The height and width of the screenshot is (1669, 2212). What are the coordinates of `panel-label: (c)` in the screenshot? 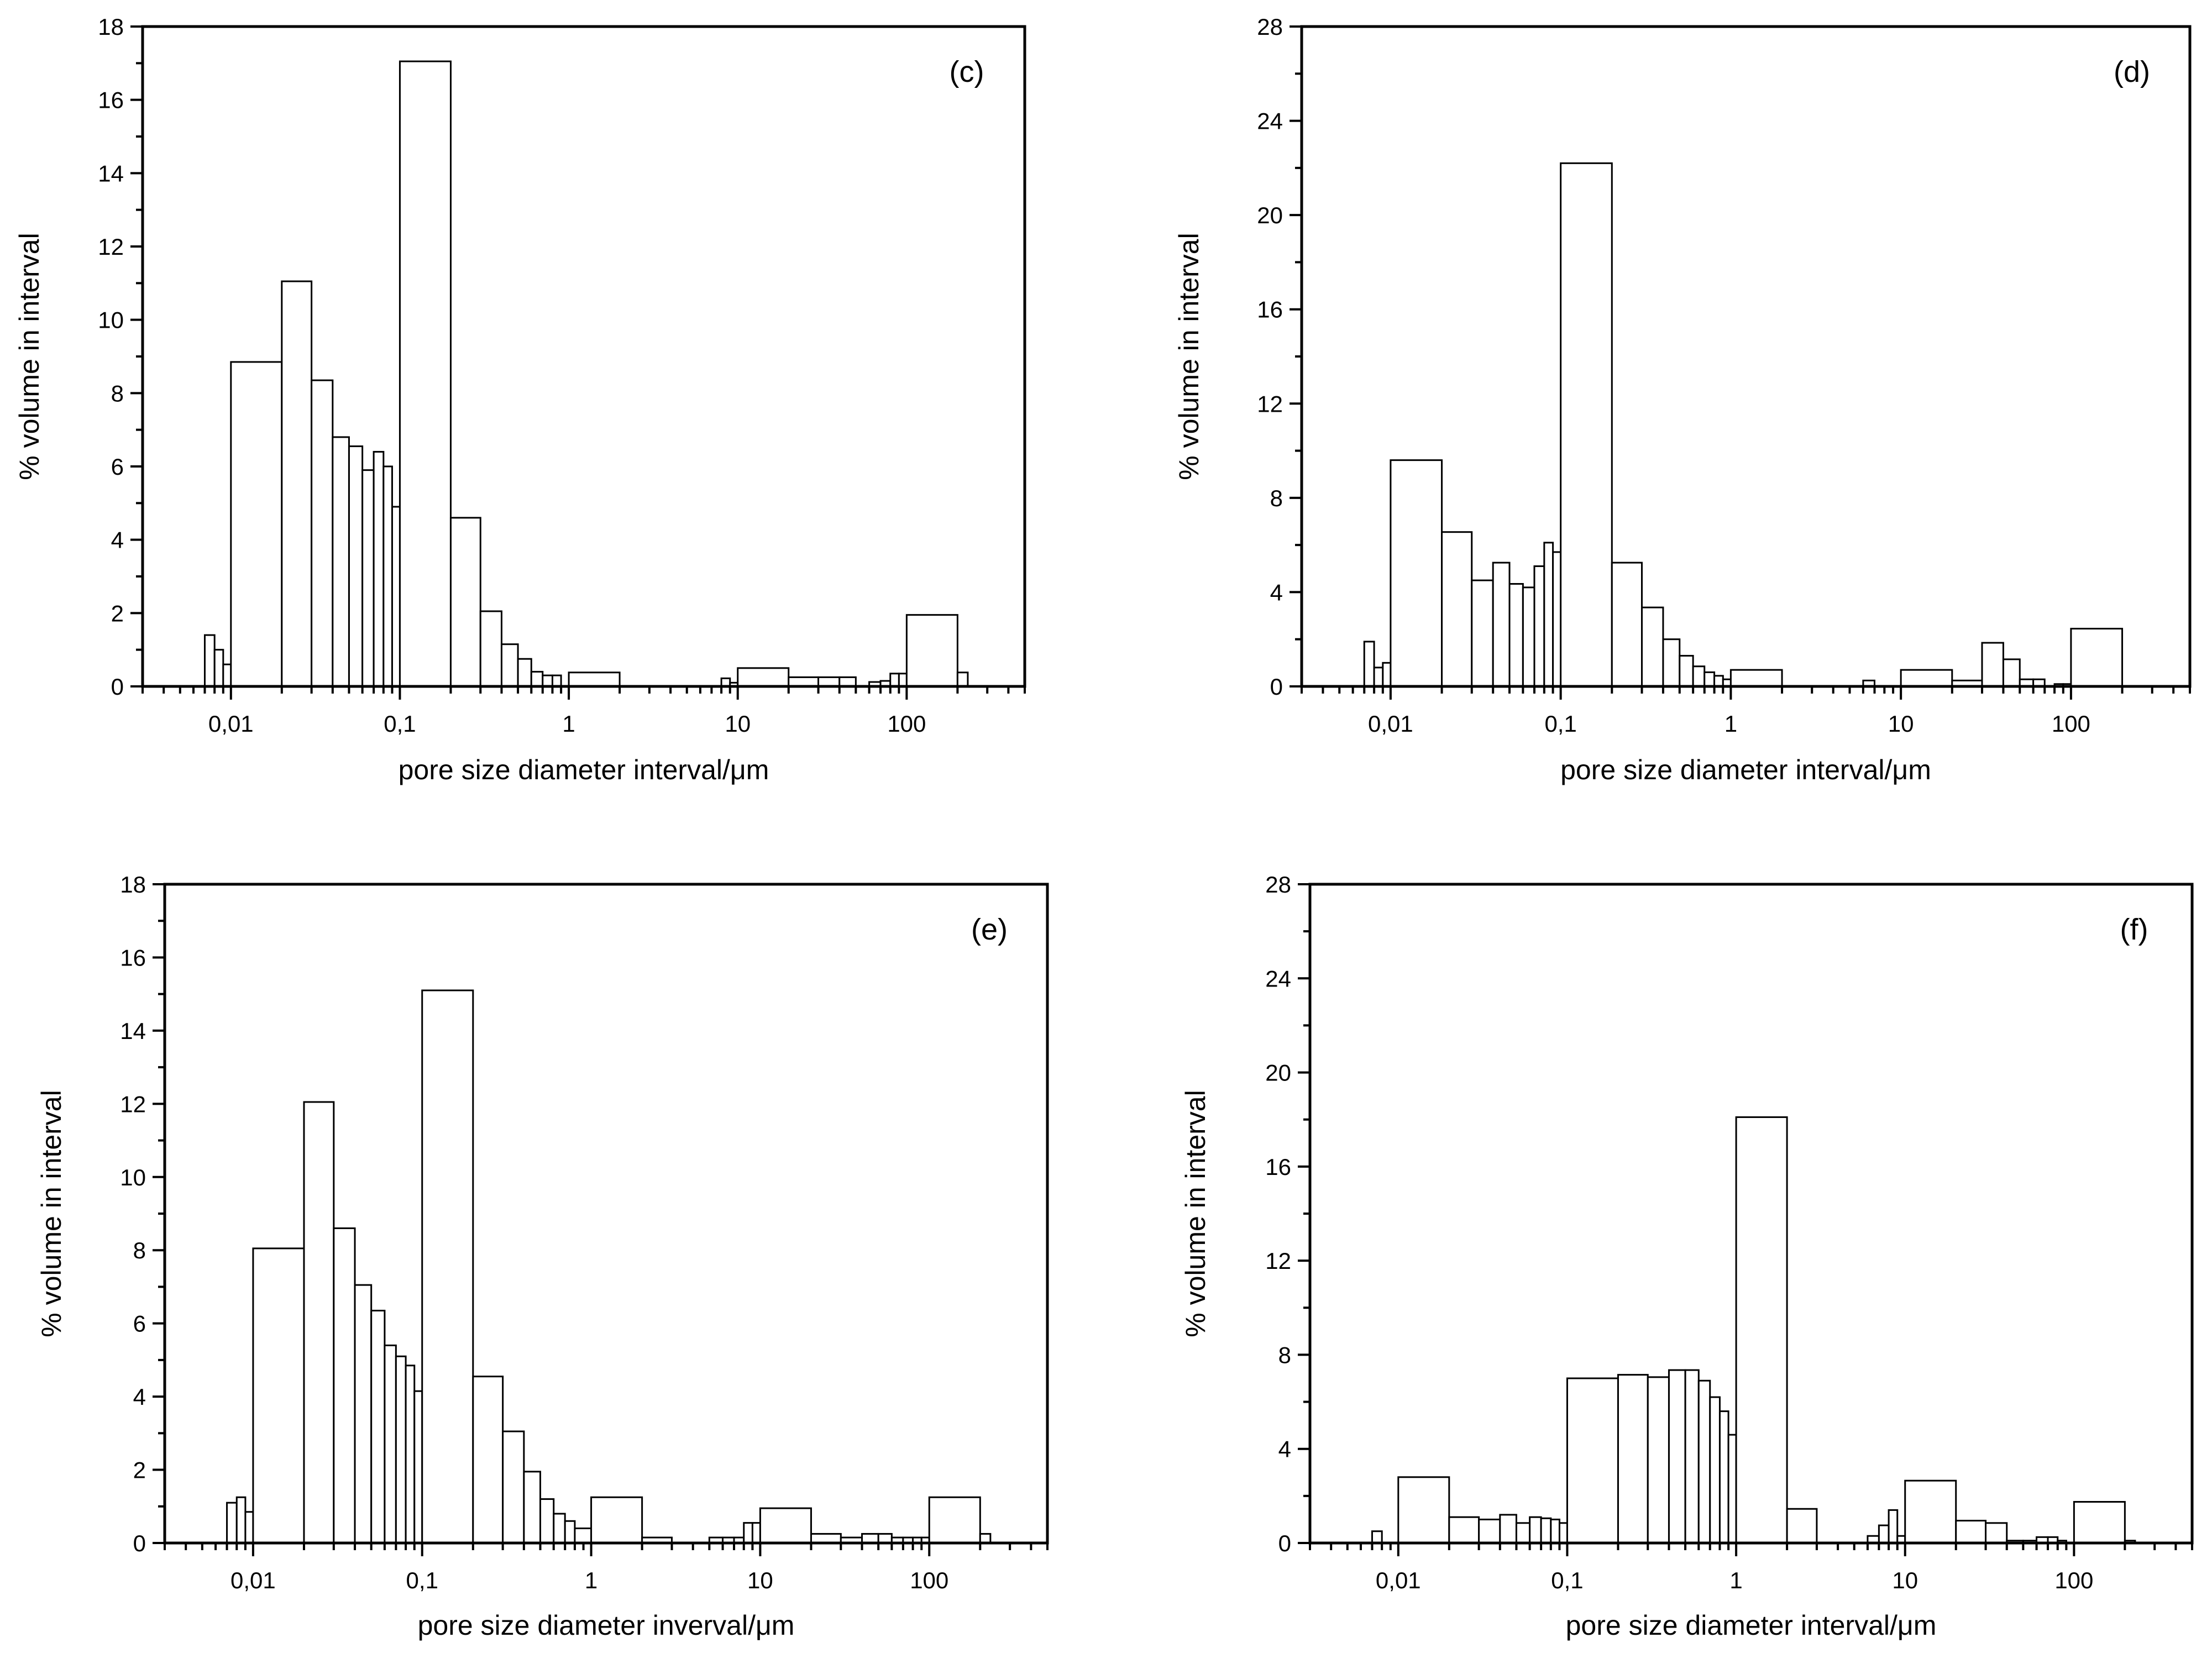 It's located at (967, 72).